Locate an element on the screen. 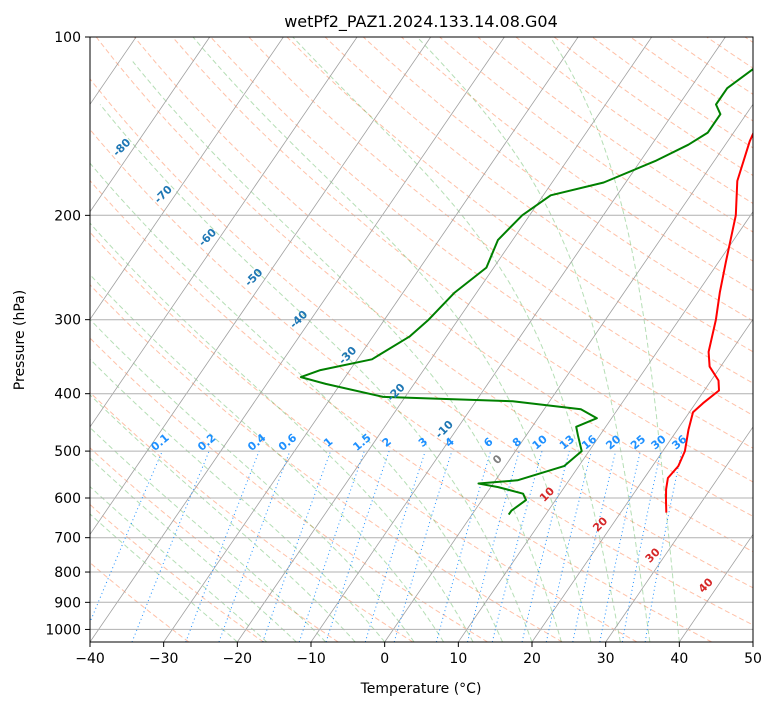 This screenshot has height=708, width=775. x-tick-label: −20 is located at coordinates (238, 659).